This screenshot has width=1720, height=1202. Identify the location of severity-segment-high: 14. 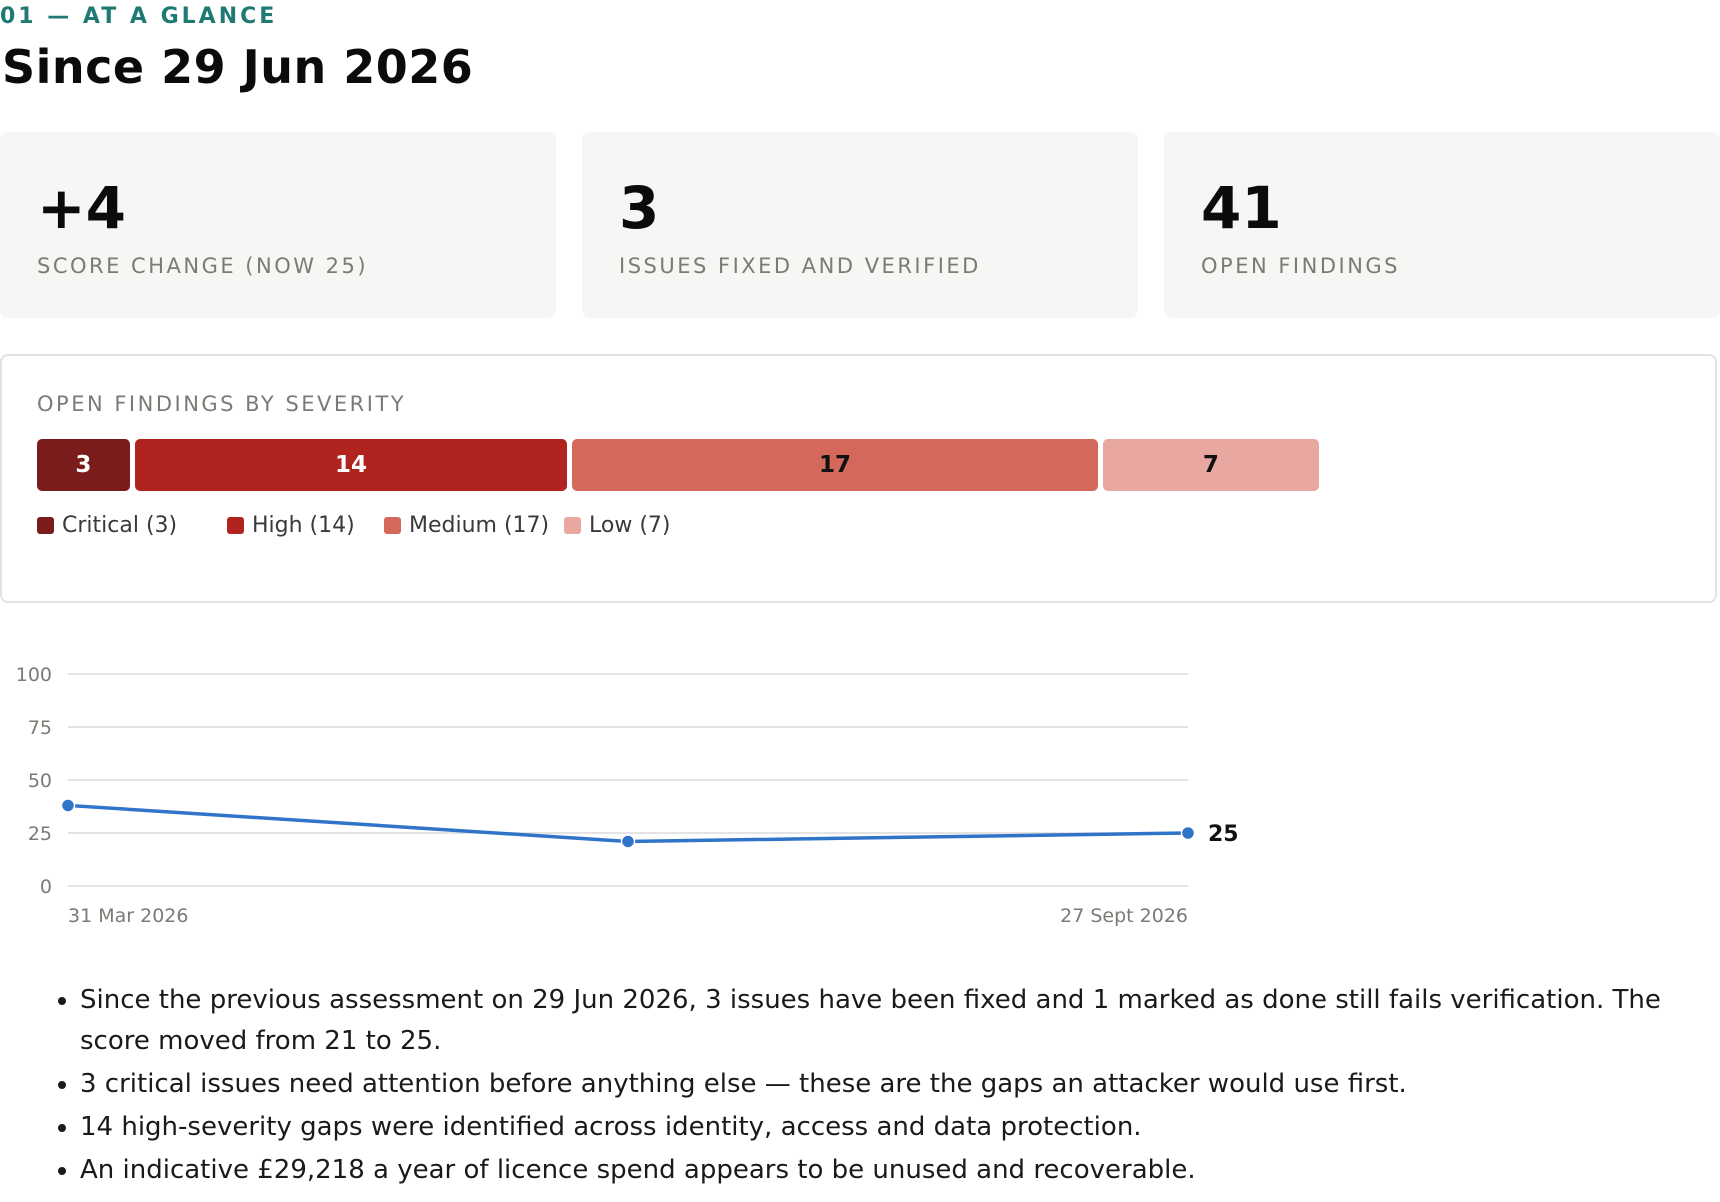
(351, 465).